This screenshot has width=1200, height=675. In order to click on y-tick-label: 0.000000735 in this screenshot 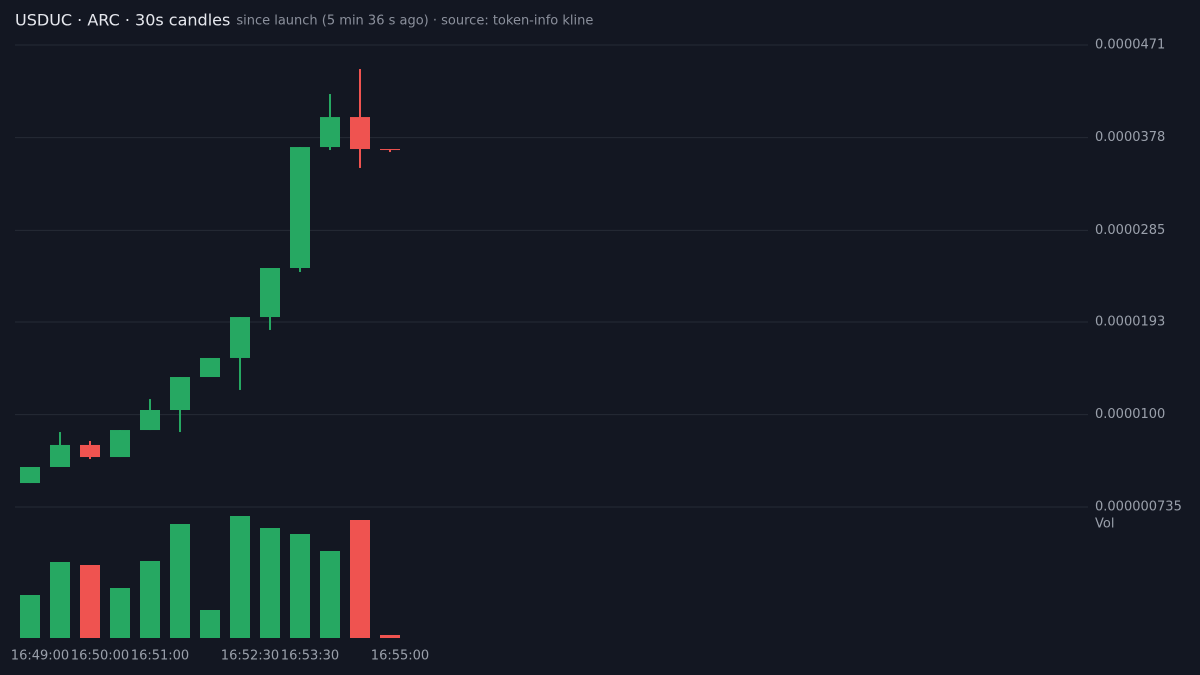, I will do `click(1138, 507)`.